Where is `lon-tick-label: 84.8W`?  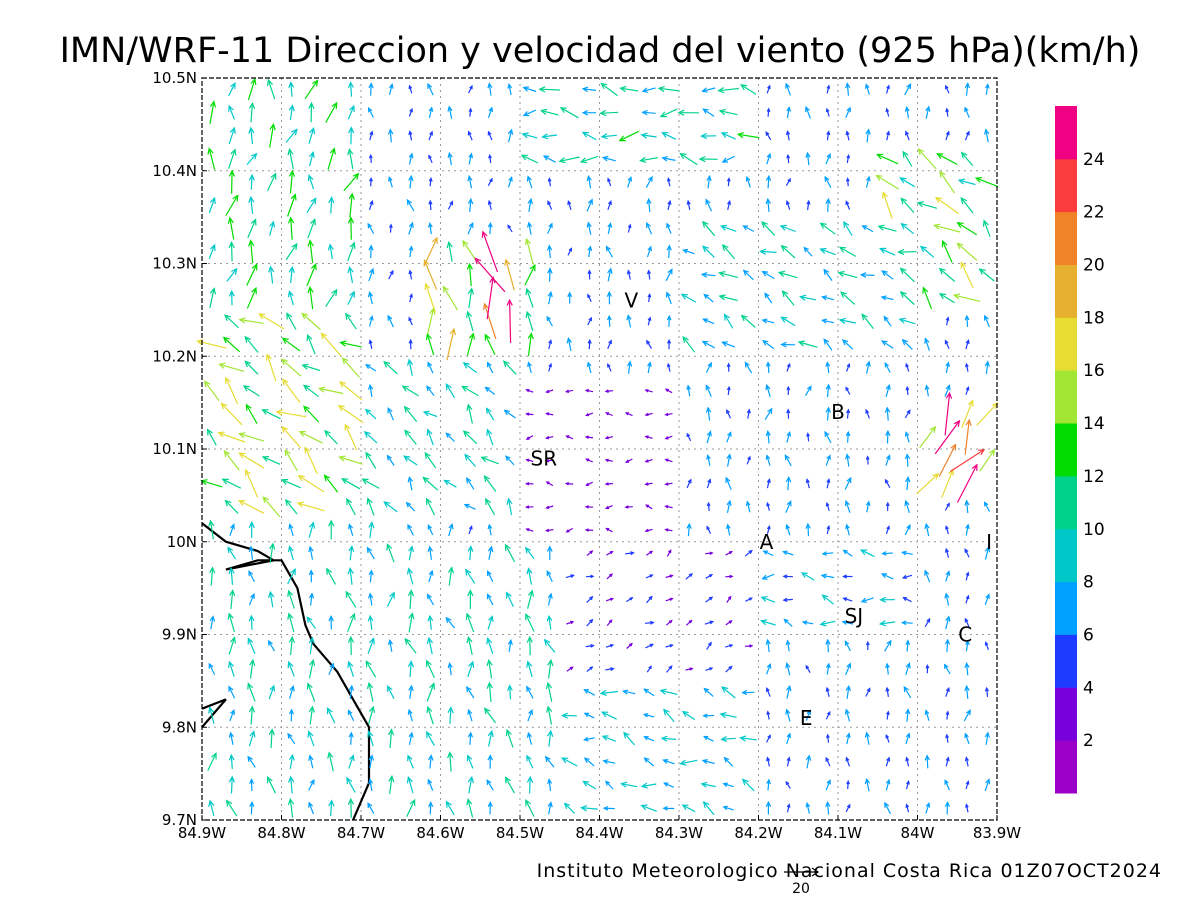
lon-tick-label: 84.8W is located at coordinates (281, 833).